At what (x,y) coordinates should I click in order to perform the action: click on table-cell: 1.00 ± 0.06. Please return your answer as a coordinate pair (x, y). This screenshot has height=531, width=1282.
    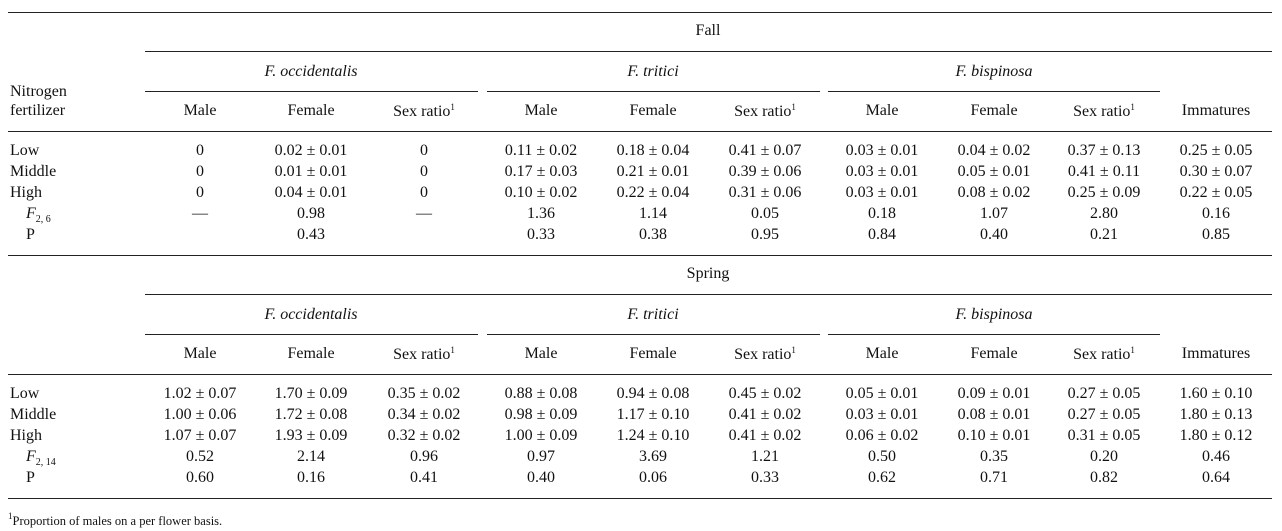
    Looking at the image, I should click on (200, 414).